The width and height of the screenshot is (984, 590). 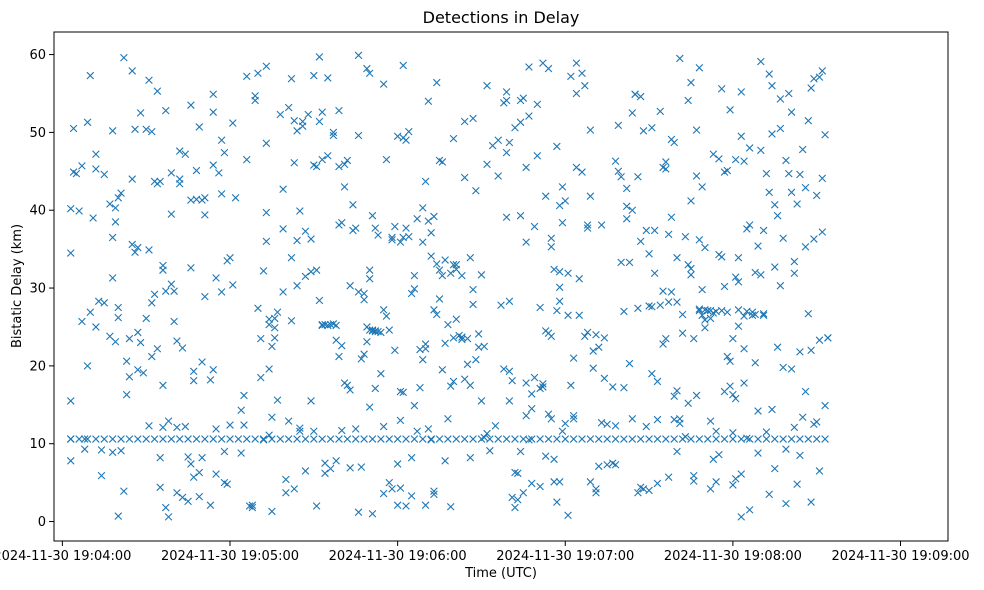 What do you see at coordinates (733, 556) in the screenshot?
I see `x-tick-label: 2024-11-30 19:08:00` at bounding box center [733, 556].